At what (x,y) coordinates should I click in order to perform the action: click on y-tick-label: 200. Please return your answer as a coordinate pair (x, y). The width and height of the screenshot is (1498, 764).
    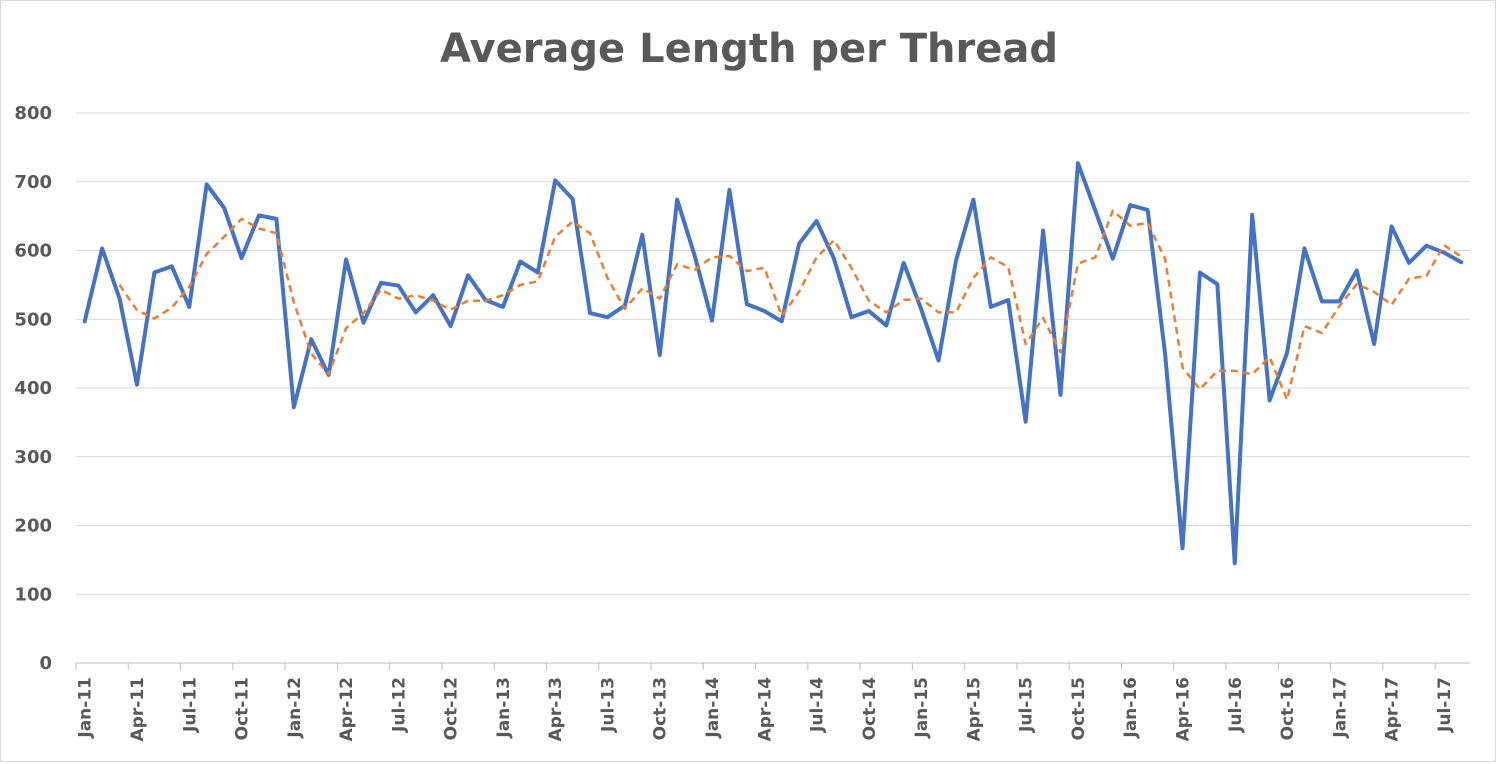
    Looking at the image, I should click on (33, 526).